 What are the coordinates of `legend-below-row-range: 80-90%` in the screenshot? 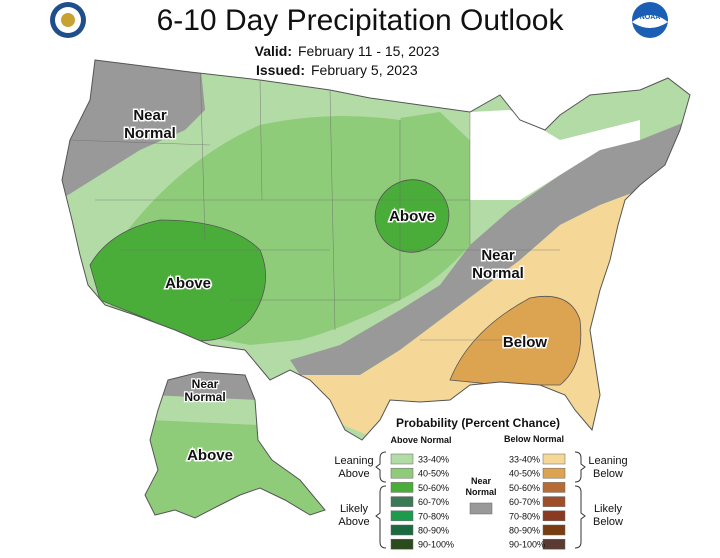 It's located at (524, 531).